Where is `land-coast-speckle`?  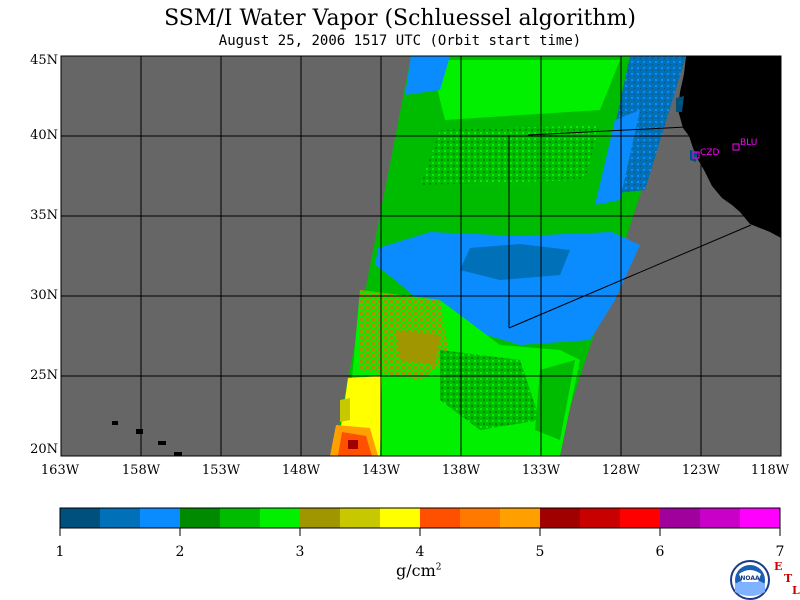
land-coast-speckle is located at coordinates (687, 129).